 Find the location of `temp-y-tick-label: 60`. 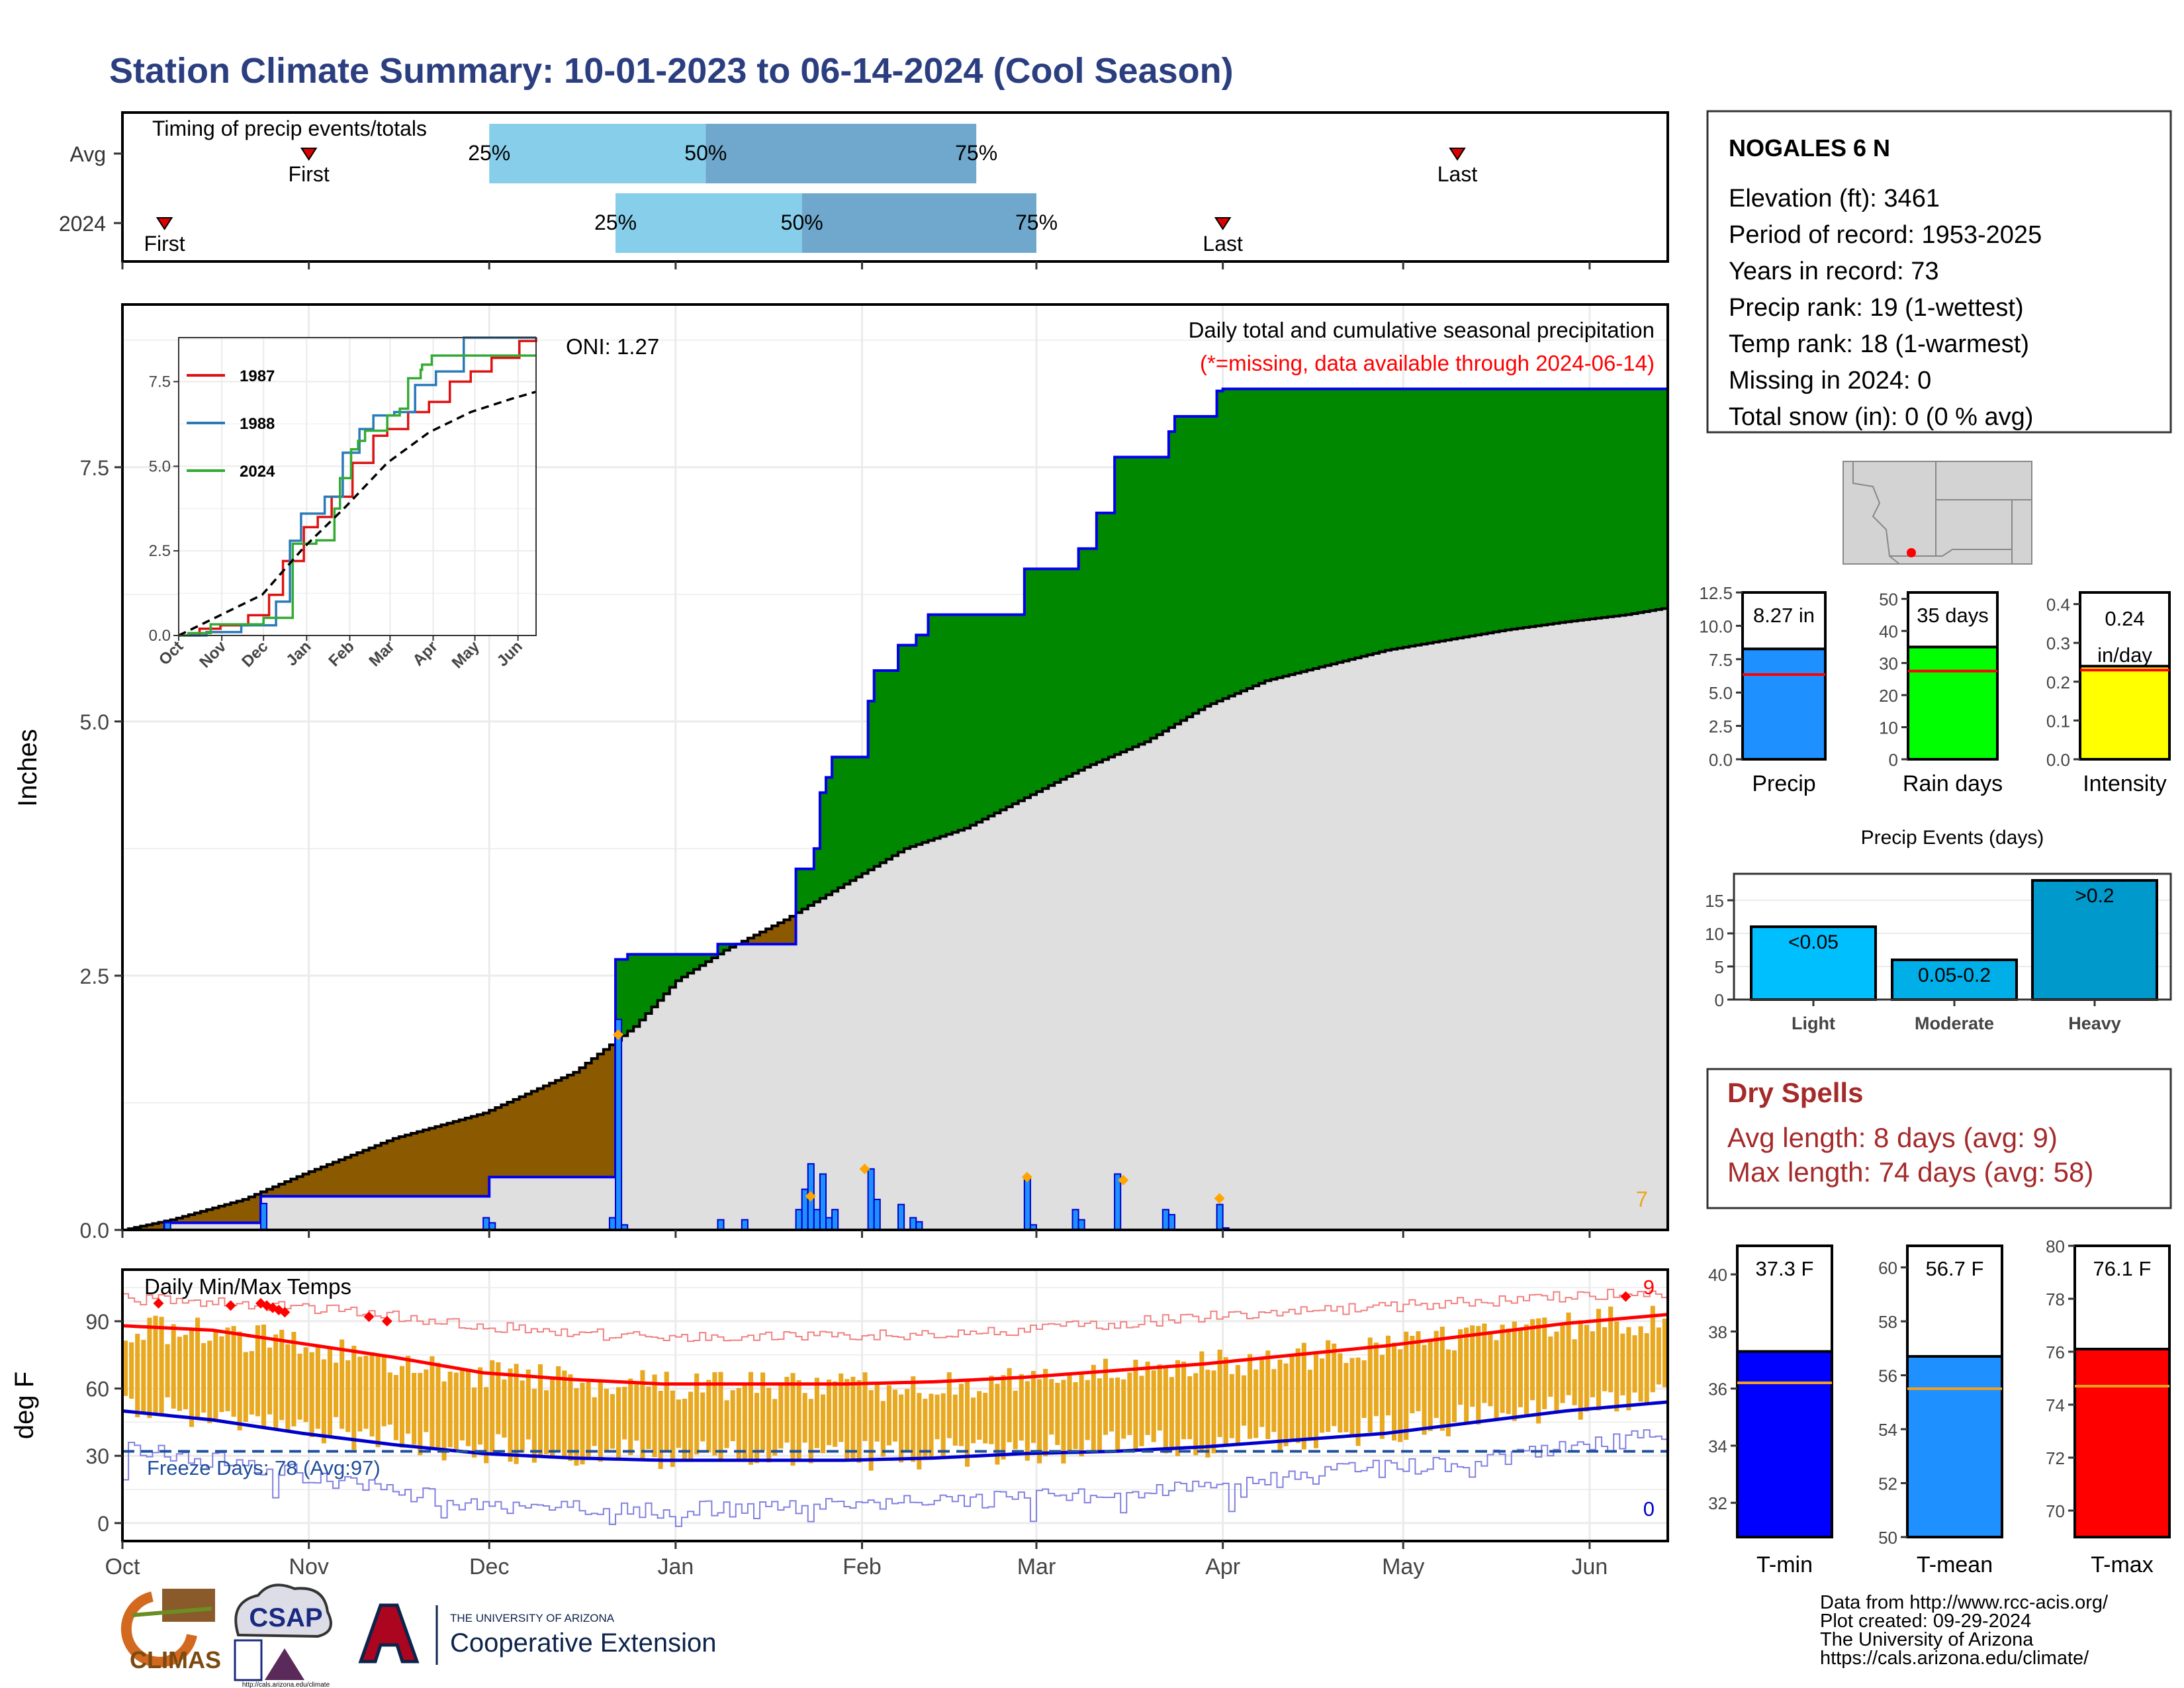

temp-y-tick-label: 60 is located at coordinates (97, 1389).